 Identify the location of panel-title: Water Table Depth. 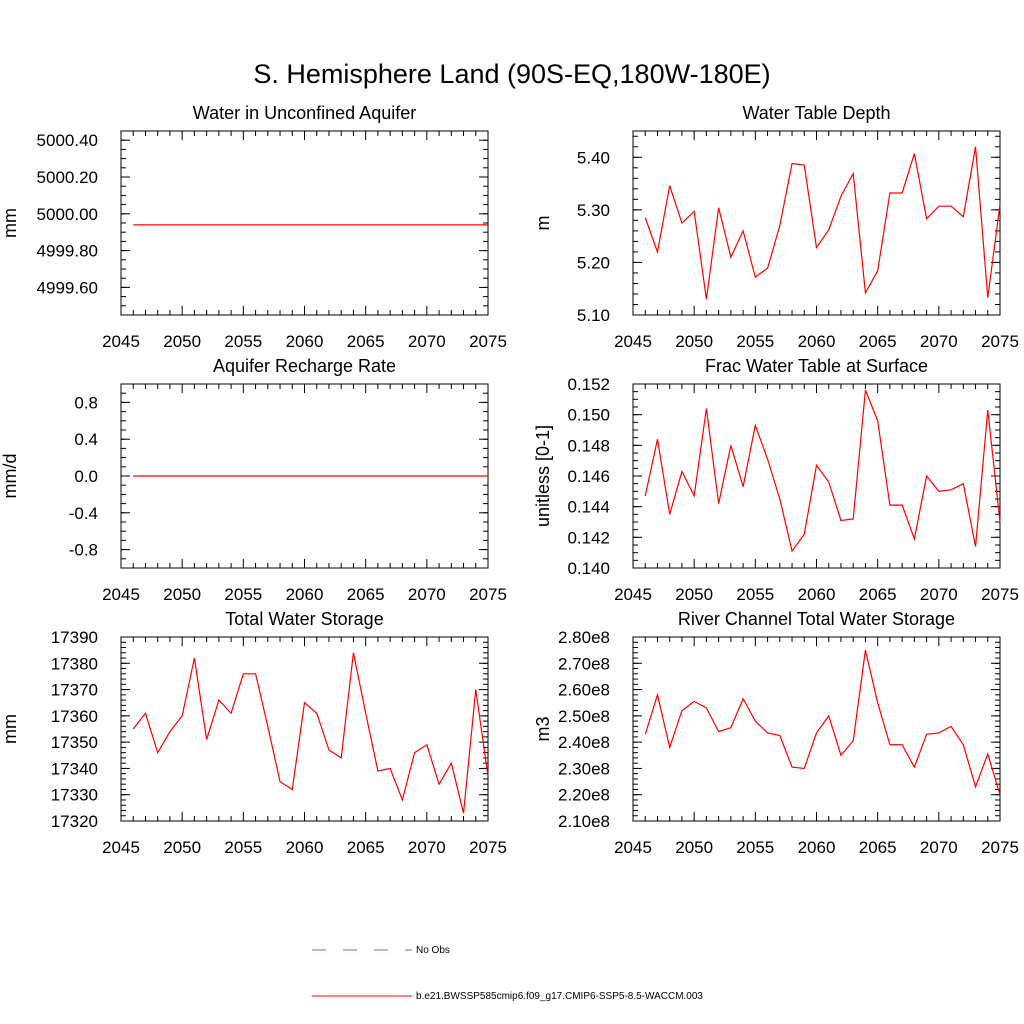
(816, 113).